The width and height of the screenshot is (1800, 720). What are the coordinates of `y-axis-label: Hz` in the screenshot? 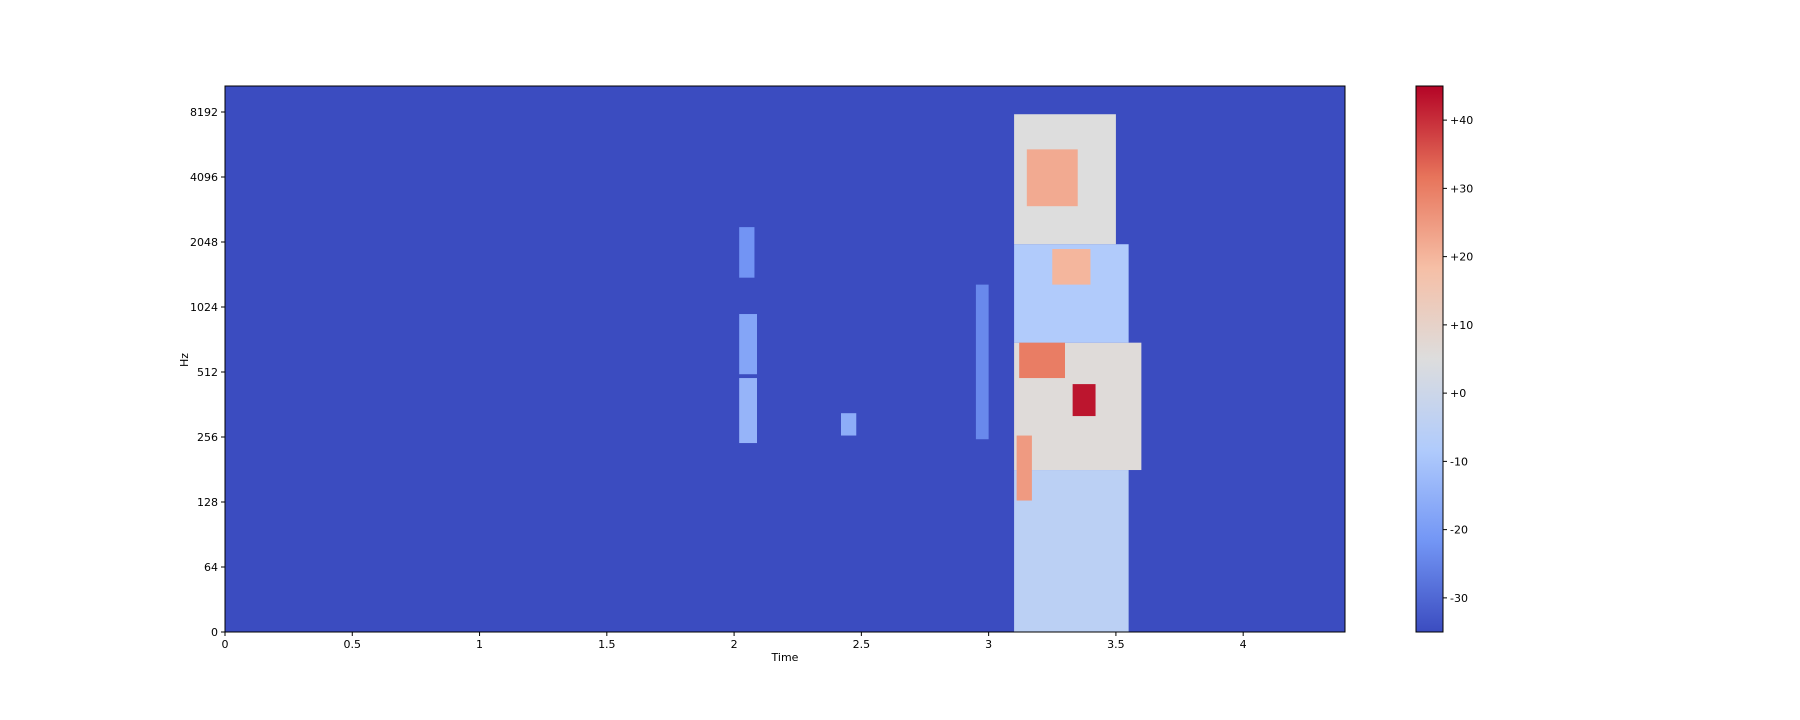 It's located at (184, 360).